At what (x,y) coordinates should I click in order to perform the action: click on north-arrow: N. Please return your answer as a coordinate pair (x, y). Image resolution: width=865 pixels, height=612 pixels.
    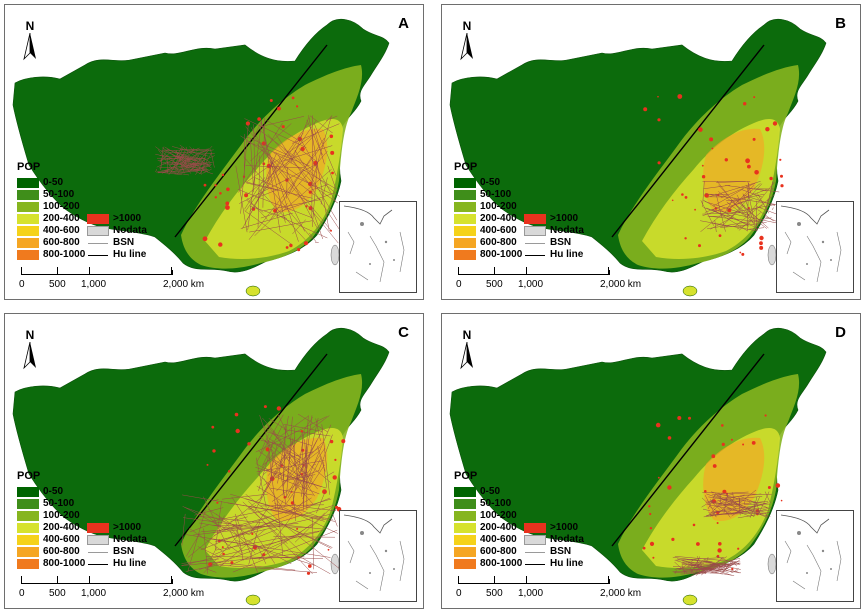
    Looking at the image, I should click on (467, 43).